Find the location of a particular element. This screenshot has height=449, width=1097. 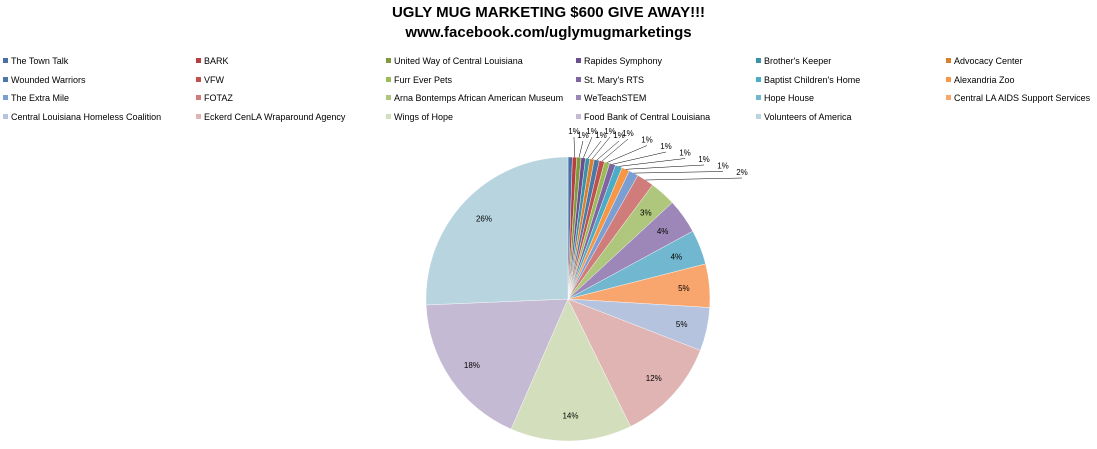

legend-item: FOTAZ is located at coordinates (214, 98).